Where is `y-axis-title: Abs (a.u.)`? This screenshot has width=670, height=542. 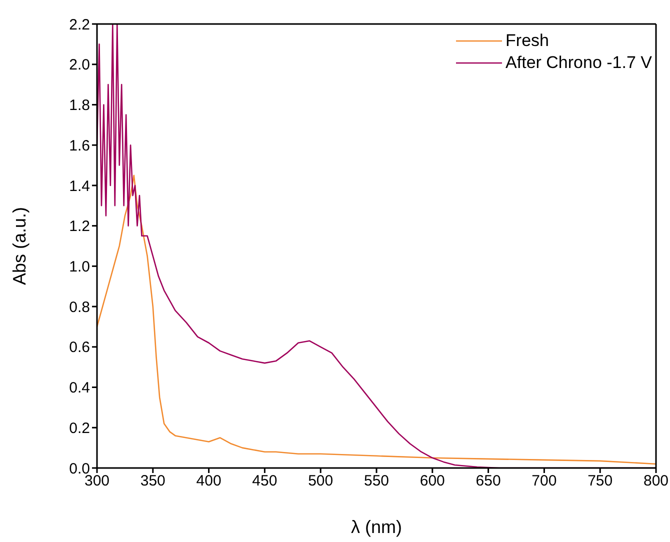 y-axis-title: Abs (a.u.) is located at coordinates (19, 246).